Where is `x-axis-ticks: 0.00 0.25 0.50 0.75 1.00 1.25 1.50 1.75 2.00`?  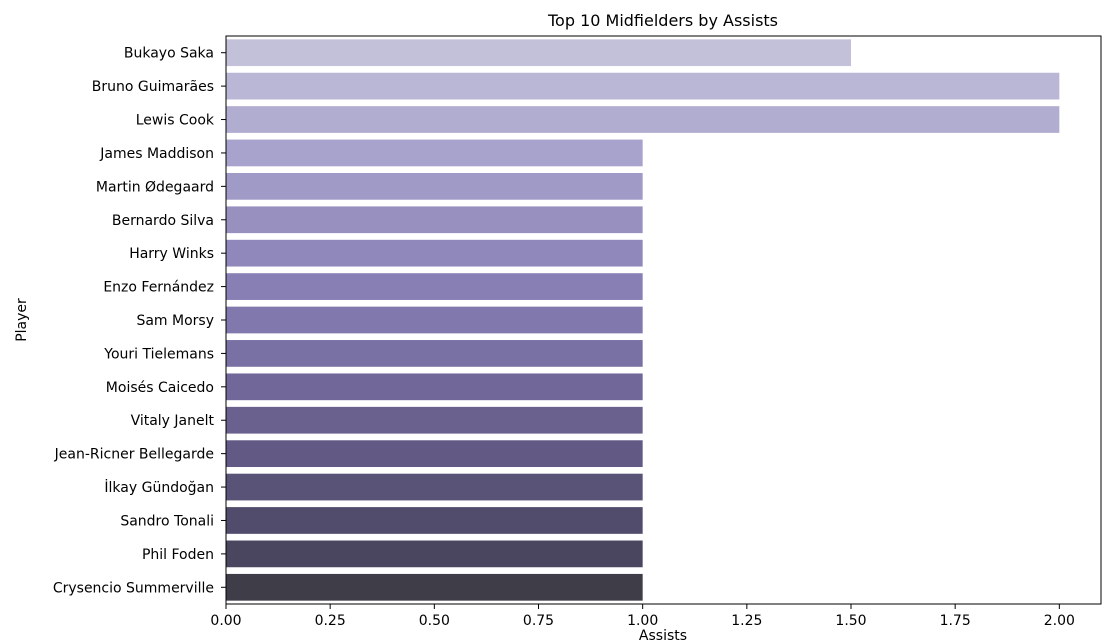 x-axis-ticks: 0.00 0.25 0.50 0.75 1.00 1.25 1.50 1.75 2.00 is located at coordinates (642, 616).